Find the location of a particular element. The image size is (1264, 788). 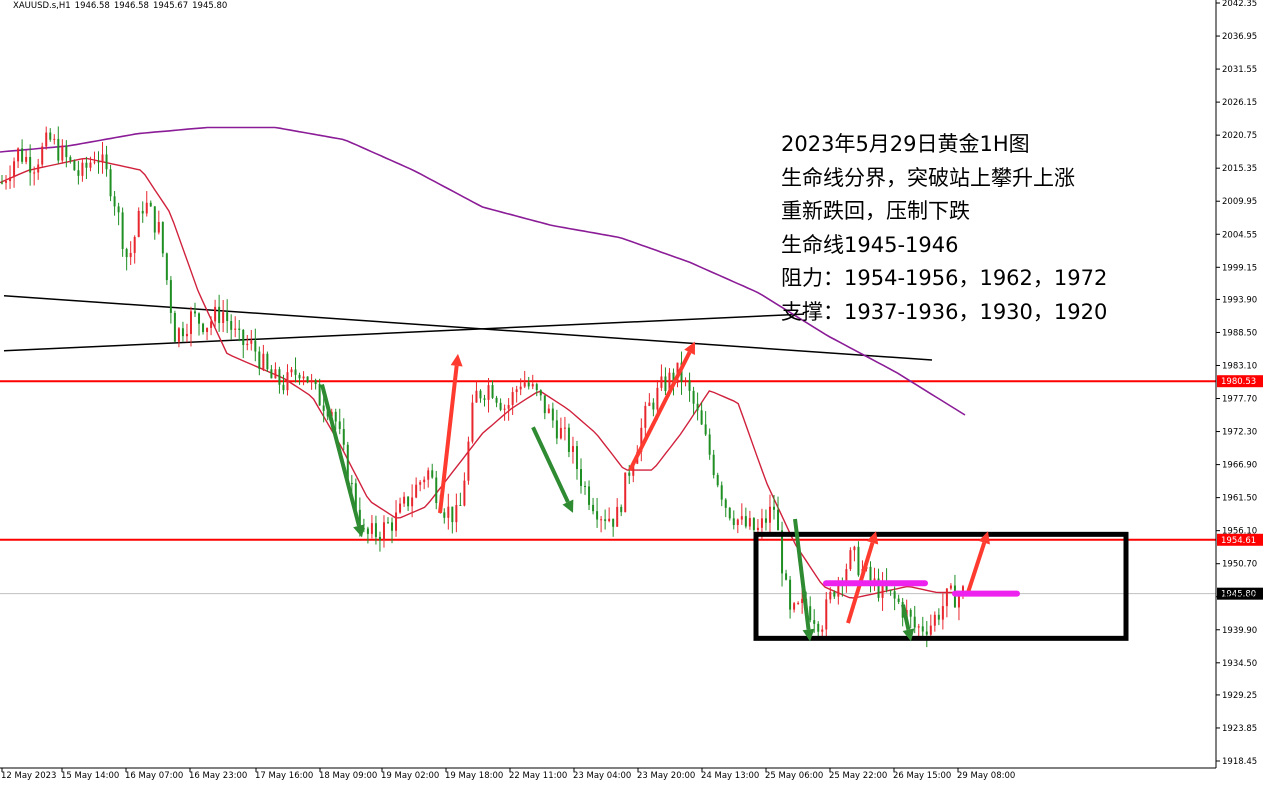

y-tick-label: 1993.90 is located at coordinates (1239, 300).